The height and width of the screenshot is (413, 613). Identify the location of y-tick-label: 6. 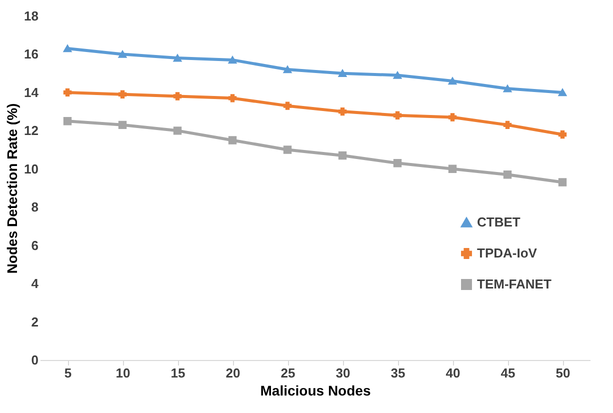
(34, 245).